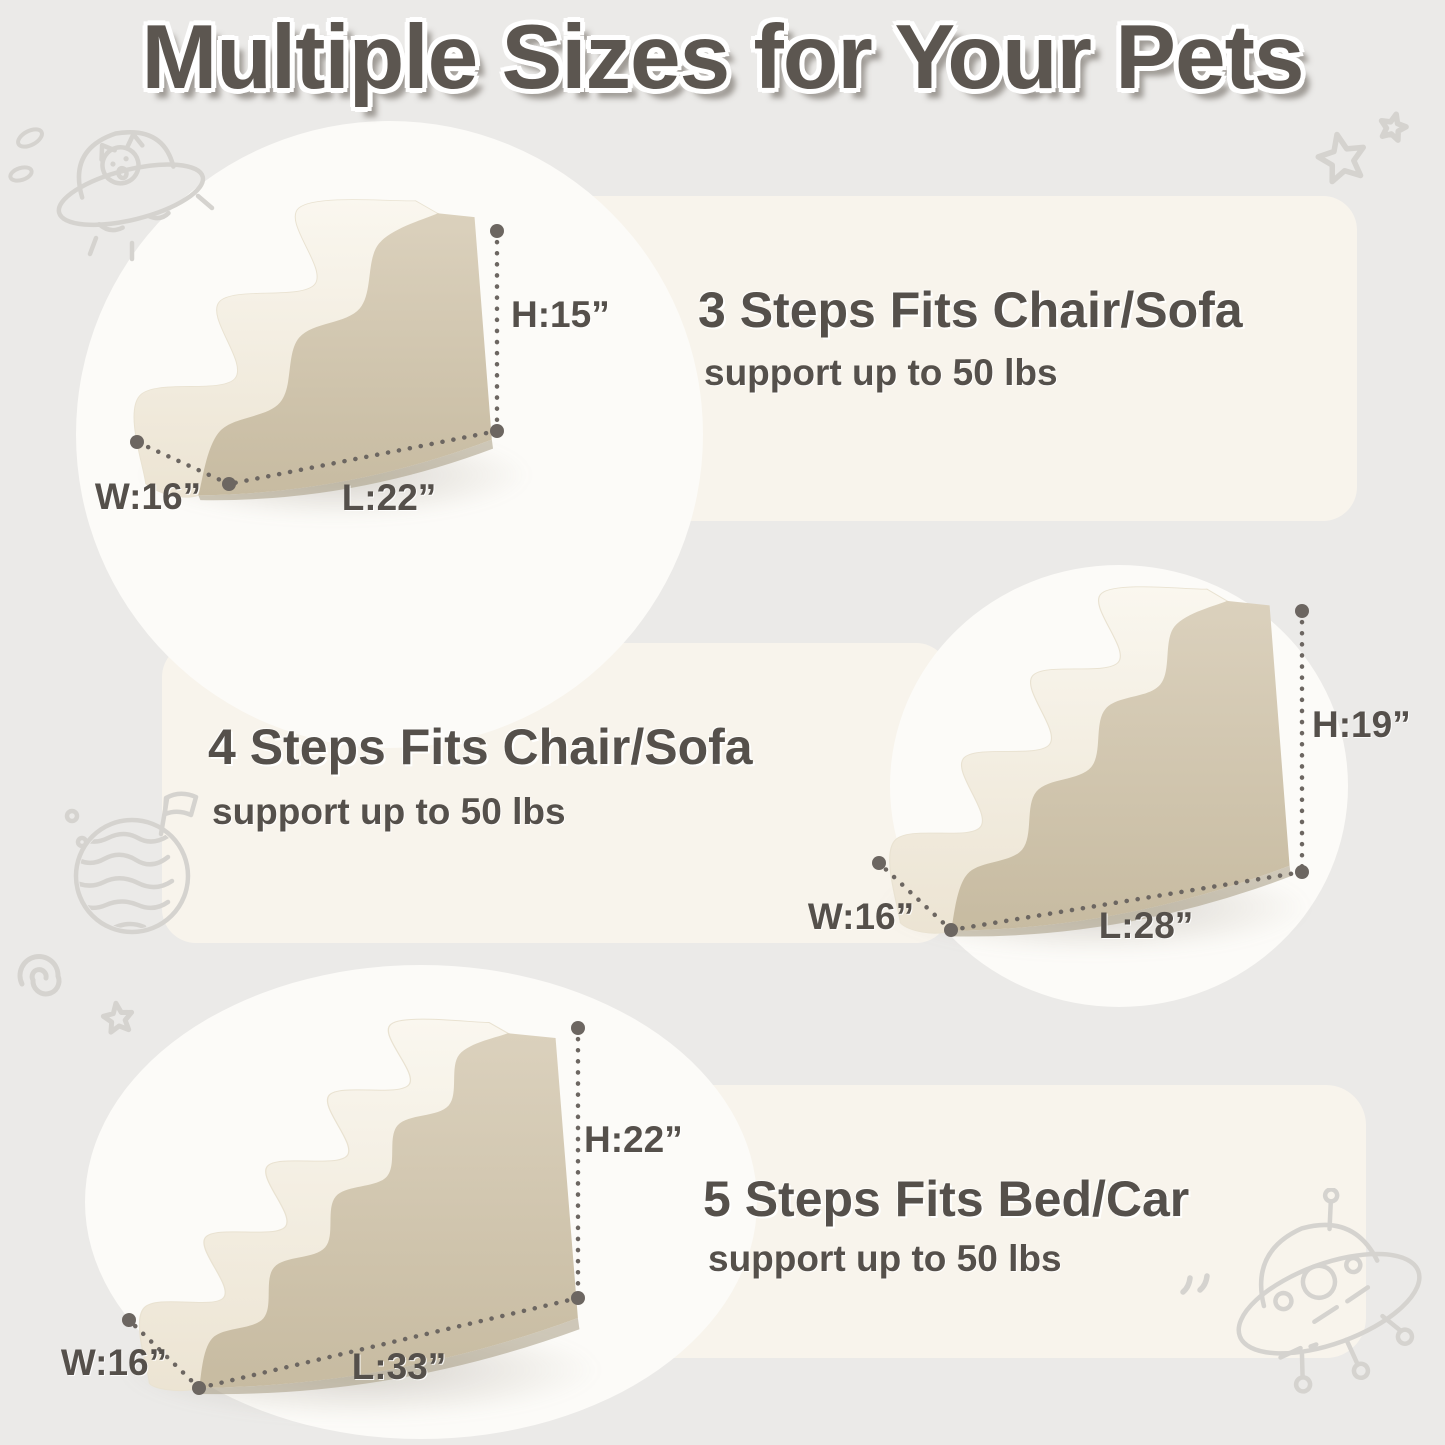 This screenshot has height=1445, width=1445. Describe the element at coordinates (117, 1017) in the screenshot. I see `small-star-doodle-icon` at that location.